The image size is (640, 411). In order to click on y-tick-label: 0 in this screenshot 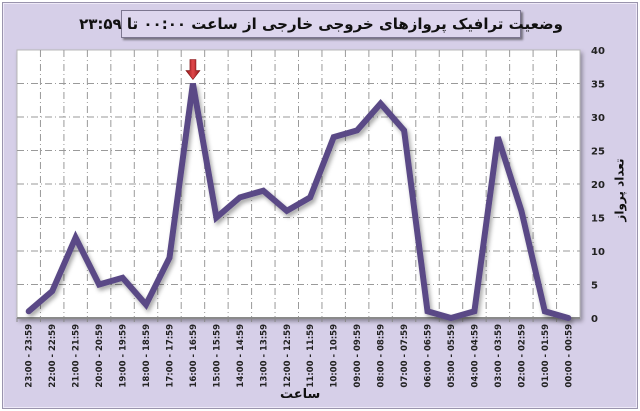, I will do `click(594, 319)`.